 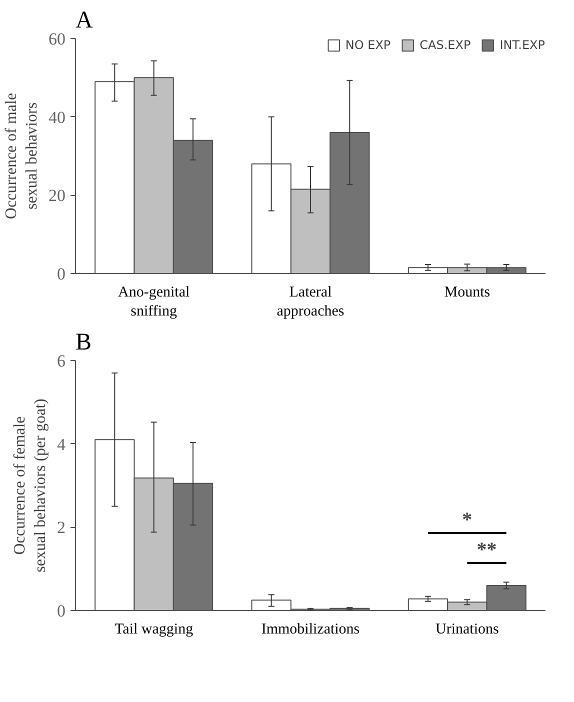 What do you see at coordinates (486, 550) in the screenshot?
I see `annotation: **` at bounding box center [486, 550].